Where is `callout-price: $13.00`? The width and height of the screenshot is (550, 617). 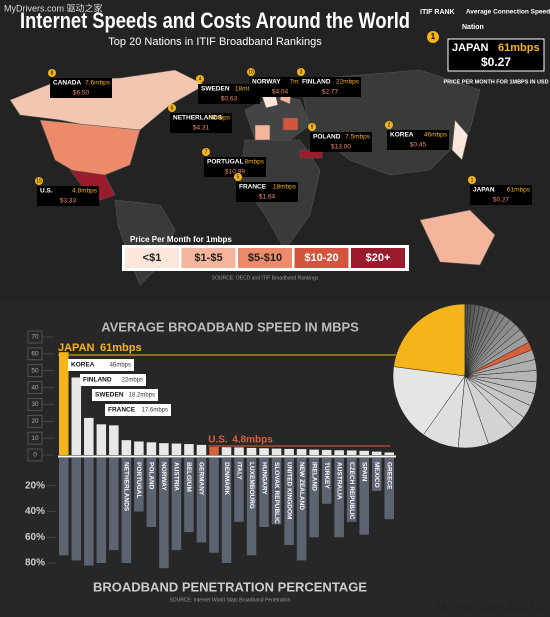
callout-price: $13.00 is located at coordinates (341, 147).